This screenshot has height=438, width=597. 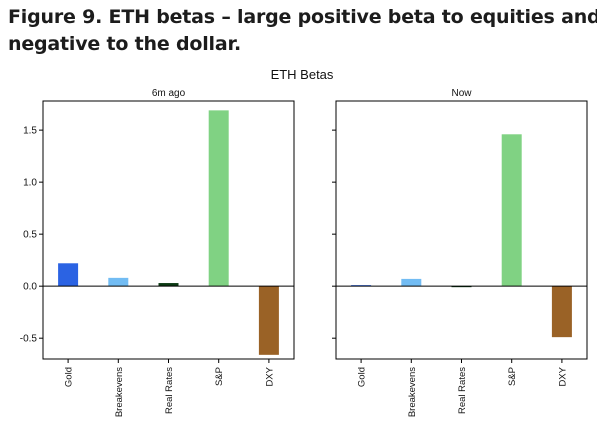 I want to click on y-tick-label-1: 0.0, so click(x=30, y=287).